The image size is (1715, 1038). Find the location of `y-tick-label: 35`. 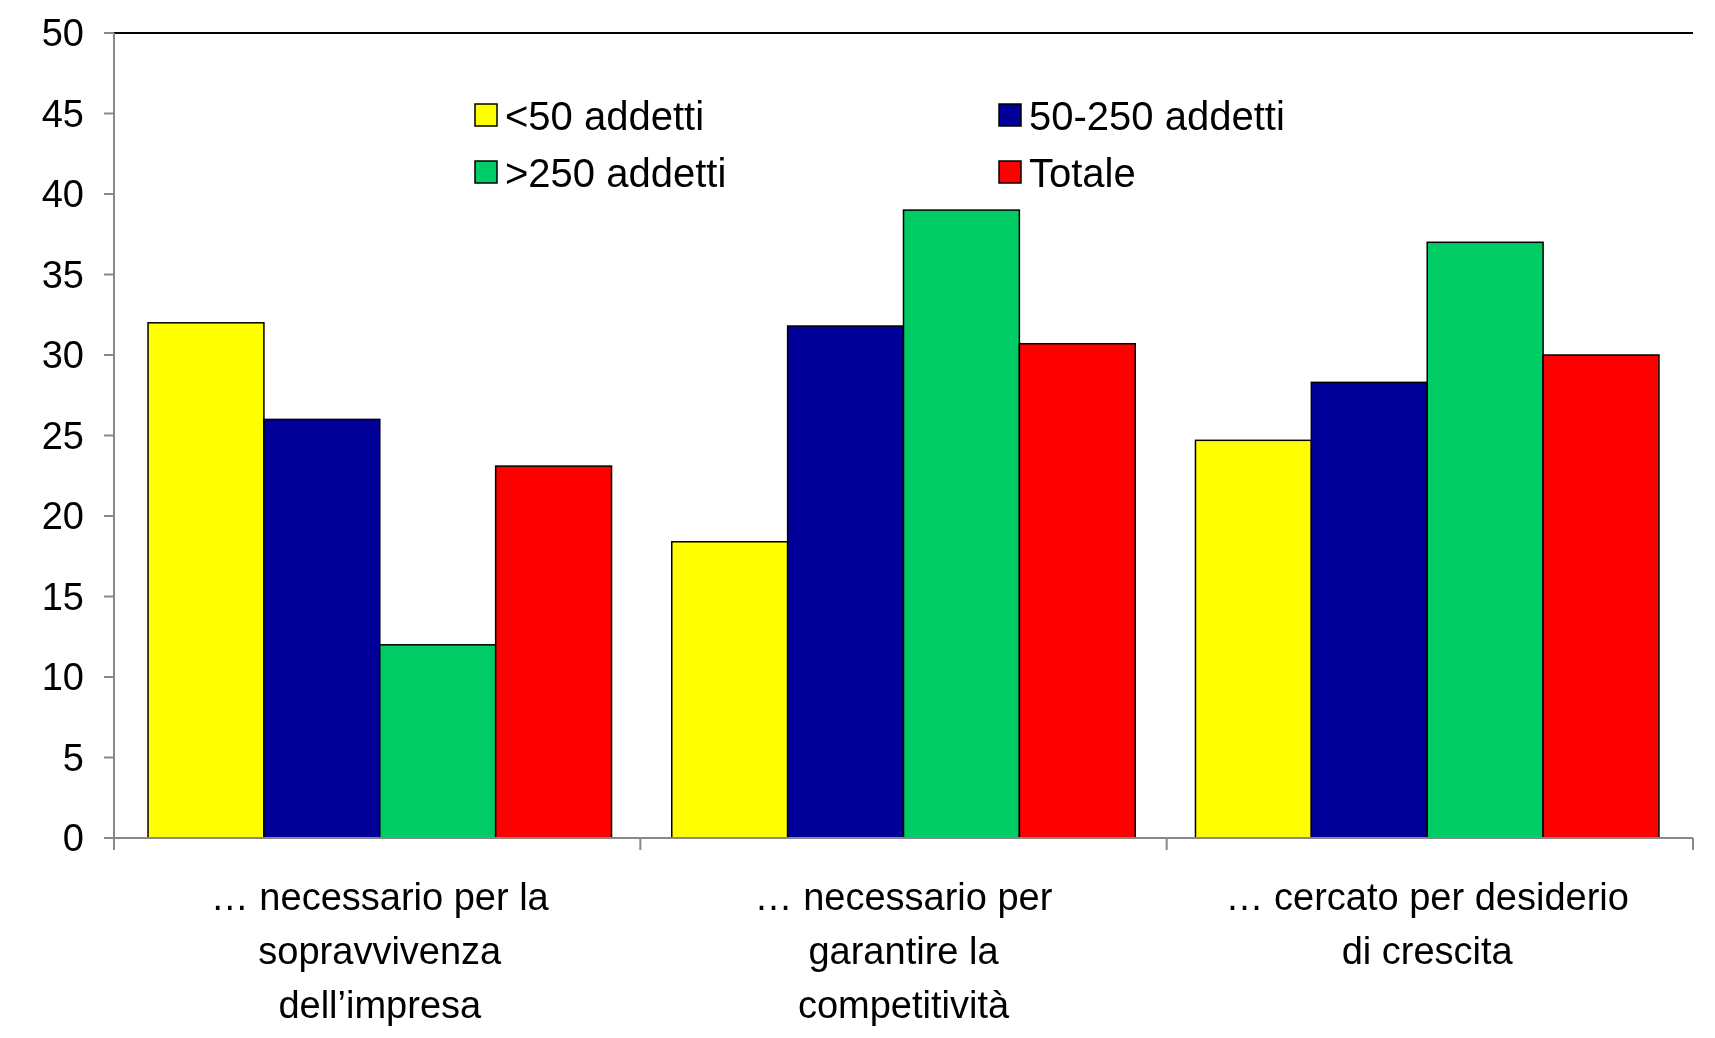

y-tick-label: 35 is located at coordinates (62, 274).